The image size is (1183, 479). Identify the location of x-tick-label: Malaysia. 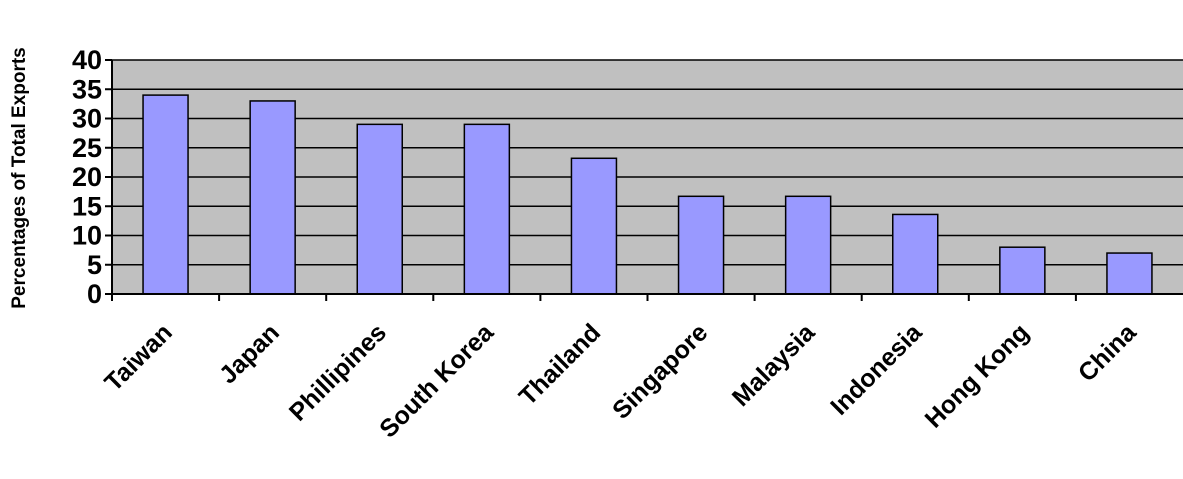
(774, 365).